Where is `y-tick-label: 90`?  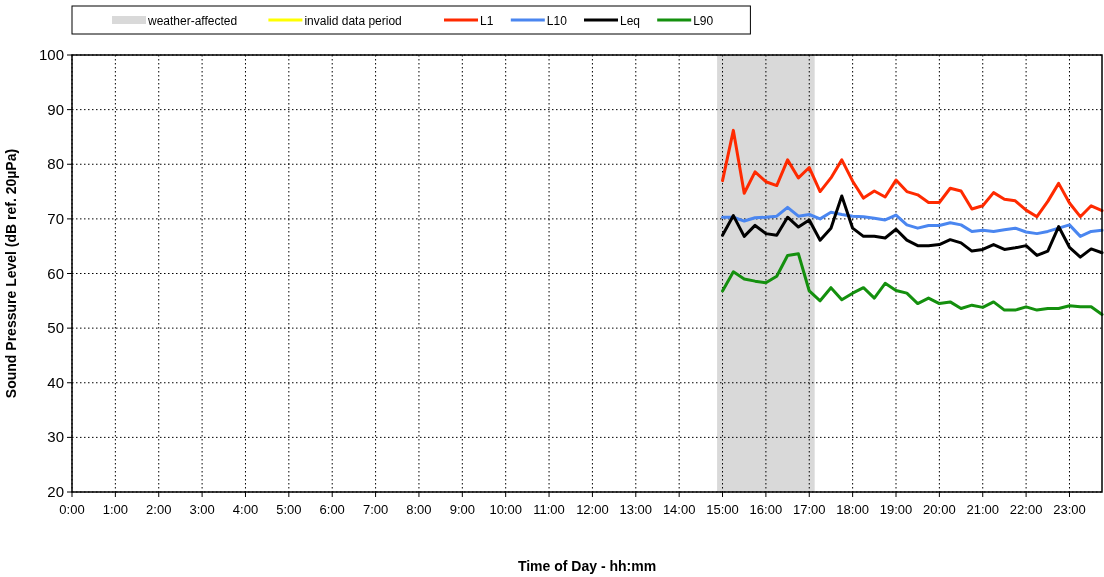 y-tick-label: 90 is located at coordinates (55, 109).